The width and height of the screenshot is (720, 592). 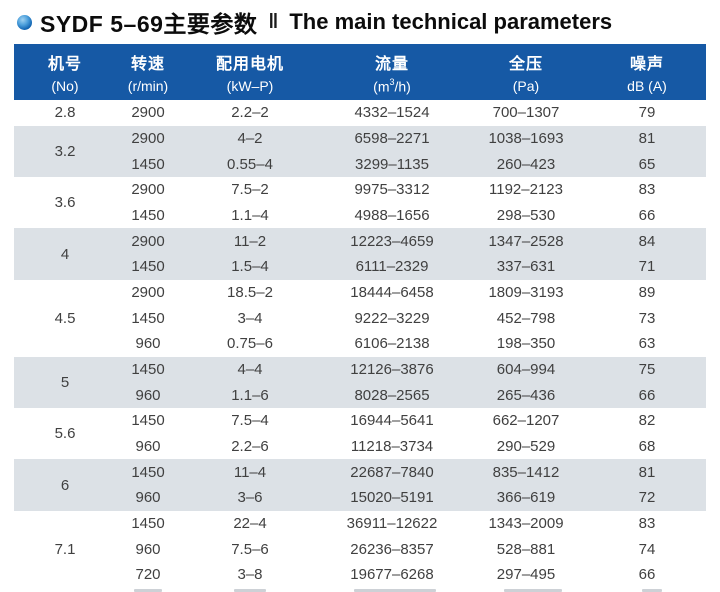 What do you see at coordinates (647, 498) in the screenshot?
I see `noise-cell: 72` at bounding box center [647, 498].